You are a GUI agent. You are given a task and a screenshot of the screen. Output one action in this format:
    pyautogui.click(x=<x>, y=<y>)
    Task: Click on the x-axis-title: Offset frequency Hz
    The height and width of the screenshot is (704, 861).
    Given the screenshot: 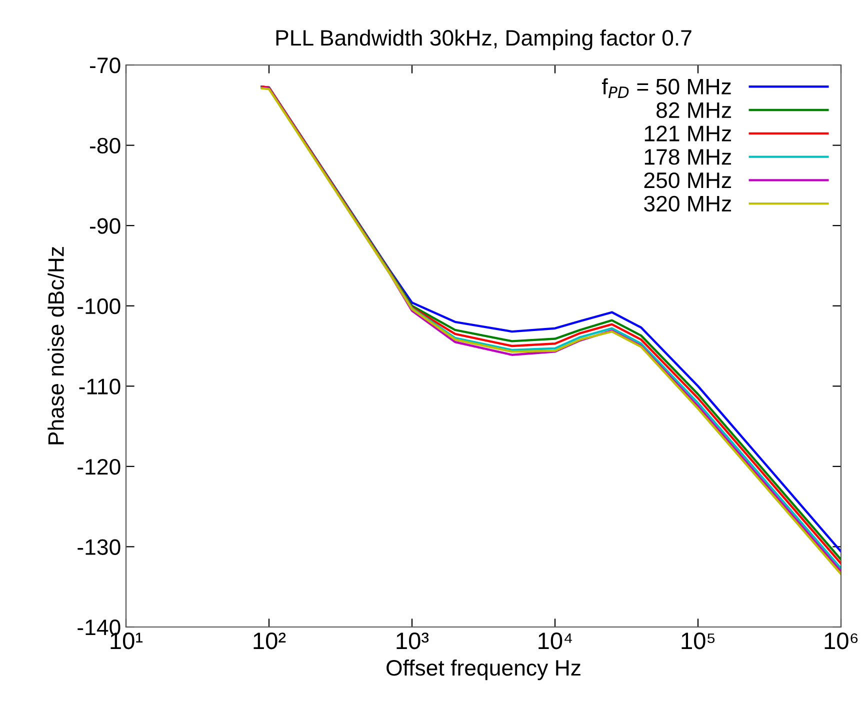 What is the action you would take?
    pyautogui.click(x=483, y=669)
    